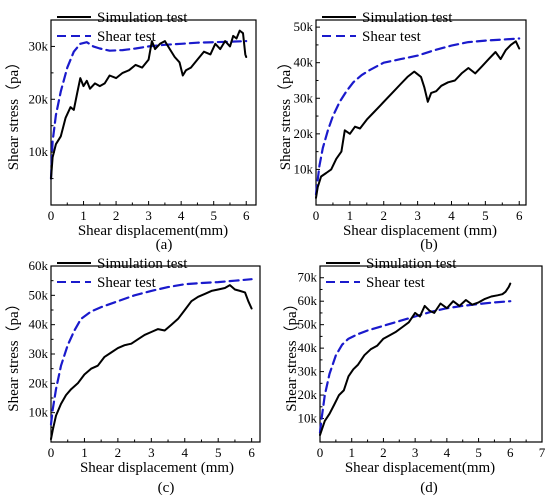 This screenshot has width=550, height=499. Describe the element at coordinates (542, 452) in the screenshot. I see `x-tick-label: 7` at that location.